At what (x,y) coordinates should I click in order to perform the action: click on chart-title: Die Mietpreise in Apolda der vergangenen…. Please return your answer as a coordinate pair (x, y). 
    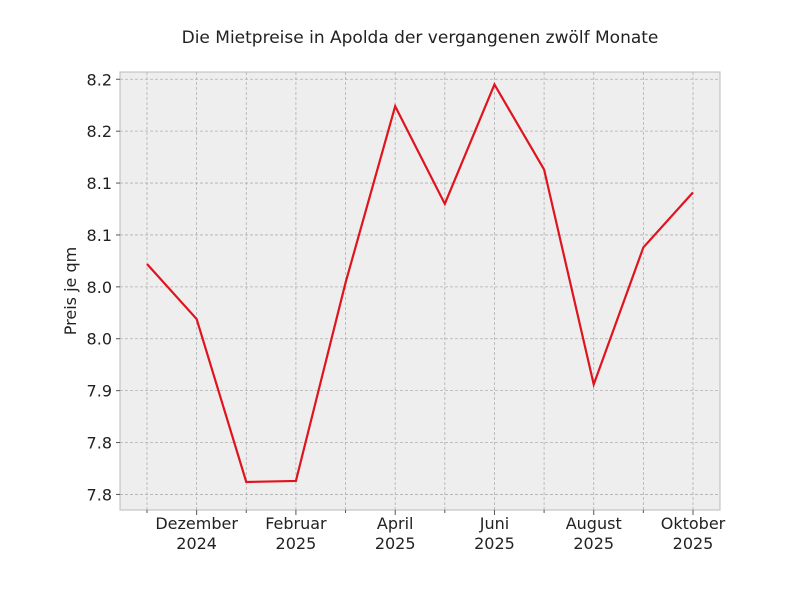
    Looking at the image, I should click on (420, 38).